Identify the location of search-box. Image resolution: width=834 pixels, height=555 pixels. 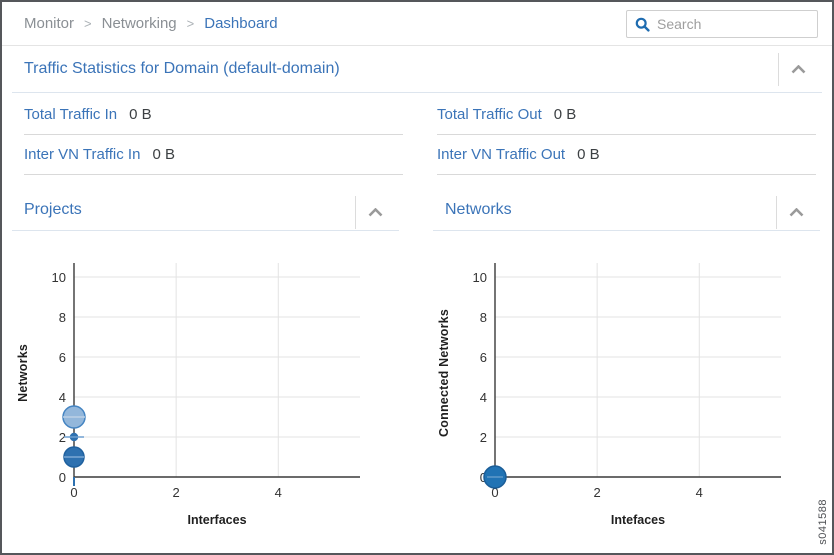
(722, 24).